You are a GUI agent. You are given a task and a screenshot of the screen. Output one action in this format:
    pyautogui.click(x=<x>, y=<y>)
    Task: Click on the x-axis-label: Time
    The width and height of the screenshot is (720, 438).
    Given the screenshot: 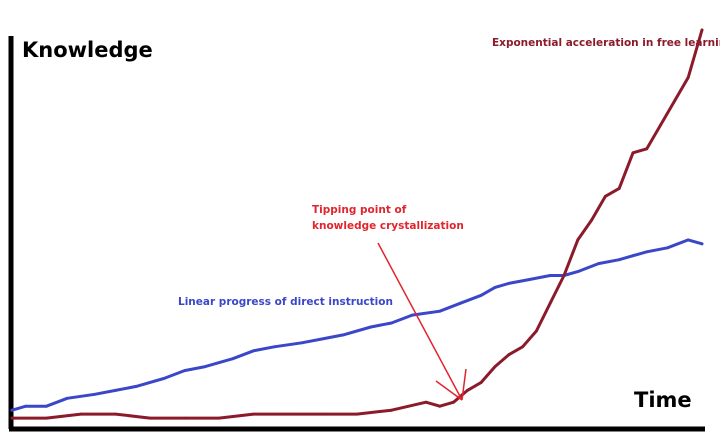 What is the action you would take?
    pyautogui.click(x=663, y=400)
    